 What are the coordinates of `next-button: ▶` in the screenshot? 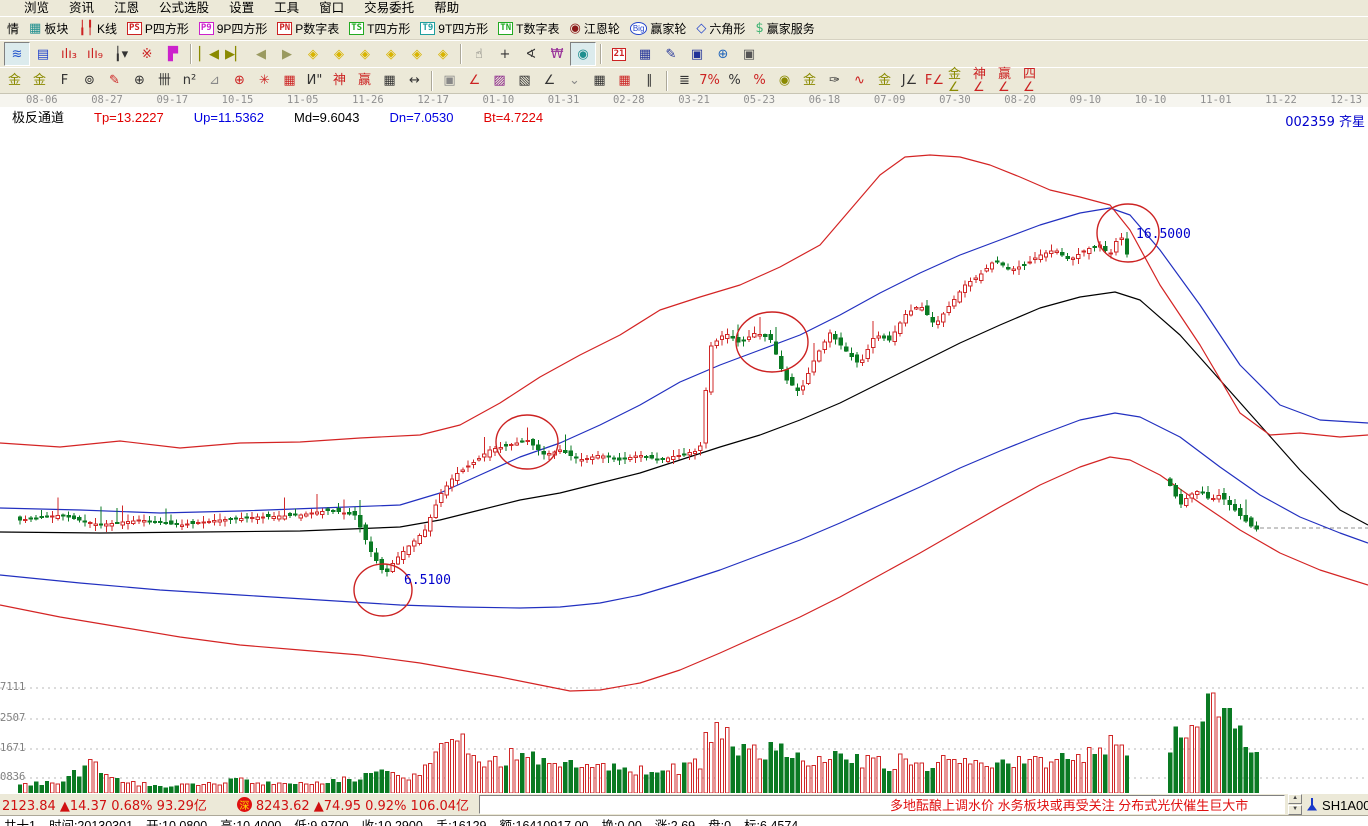 It's located at (287, 54).